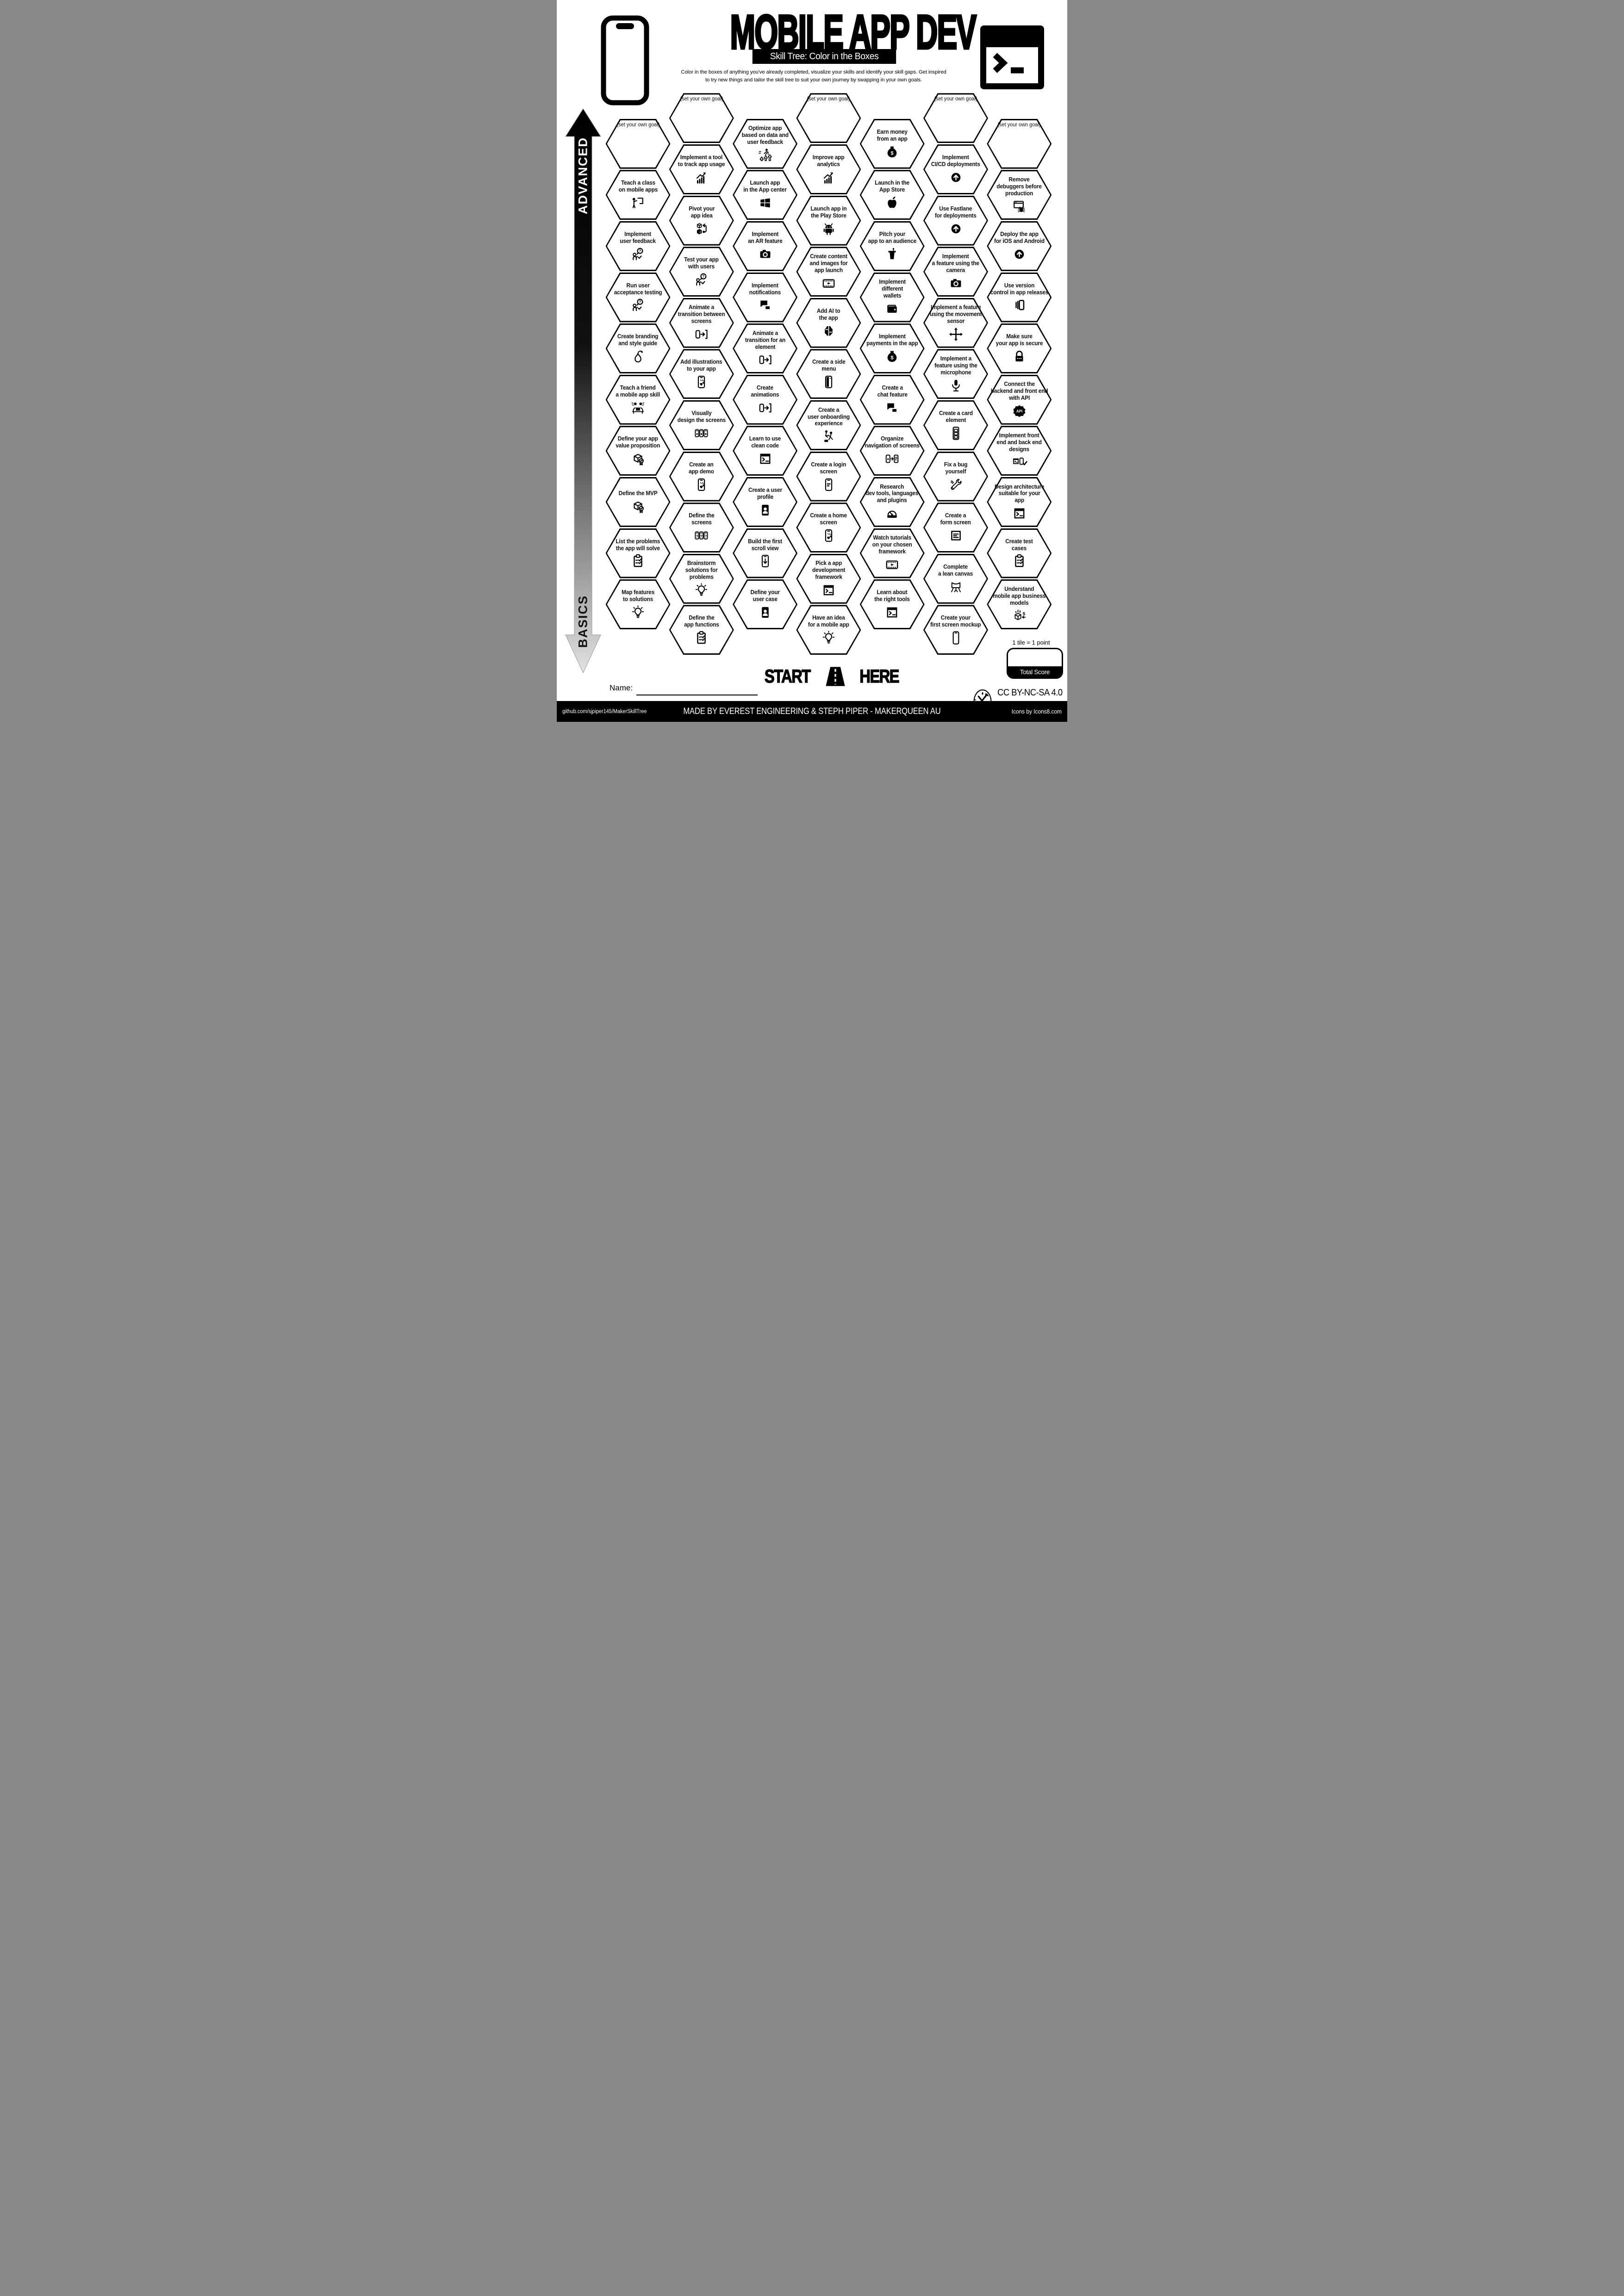  I want to click on skill-tile: Create a card element, so click(955, 425).